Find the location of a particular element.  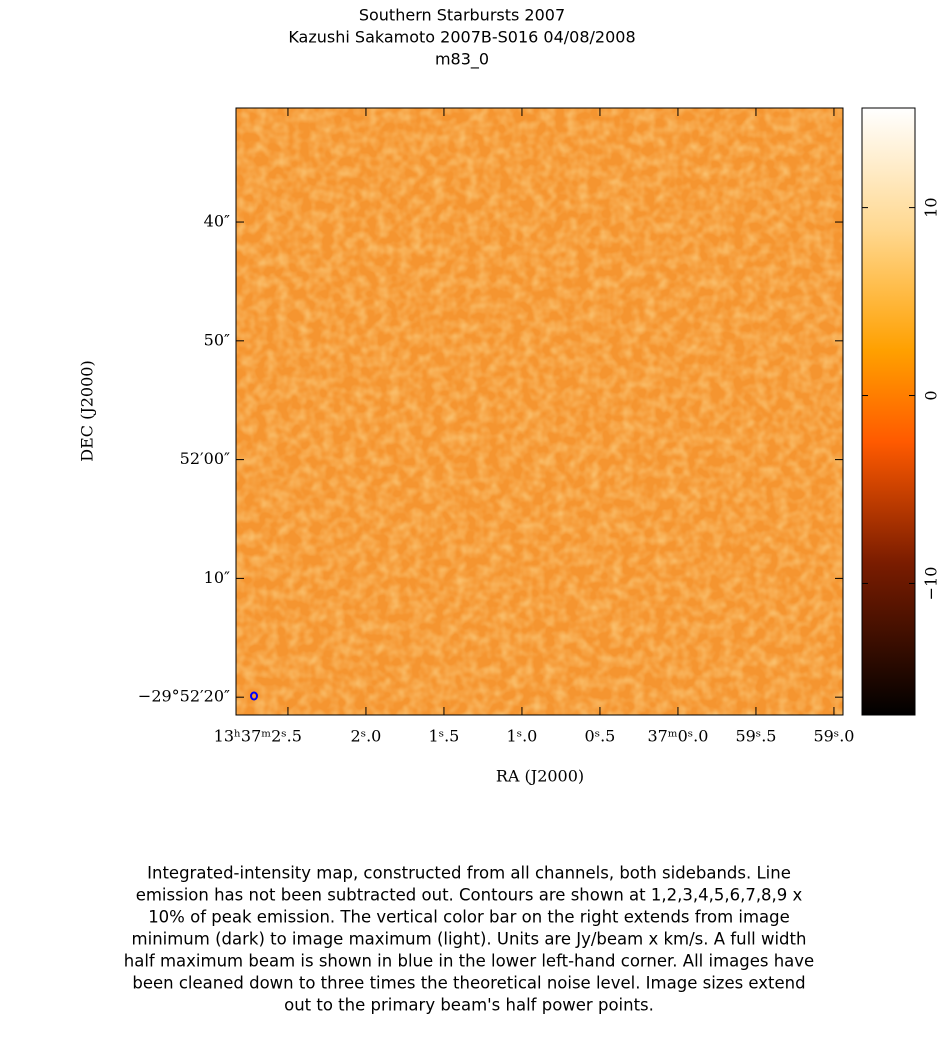

beam is located at coordinates (254, 696).